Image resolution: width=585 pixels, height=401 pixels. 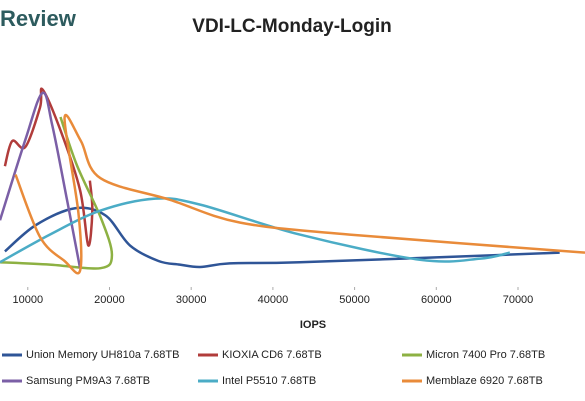 I want to click on x-tick-label: 50000, so click(x=354, y=300).